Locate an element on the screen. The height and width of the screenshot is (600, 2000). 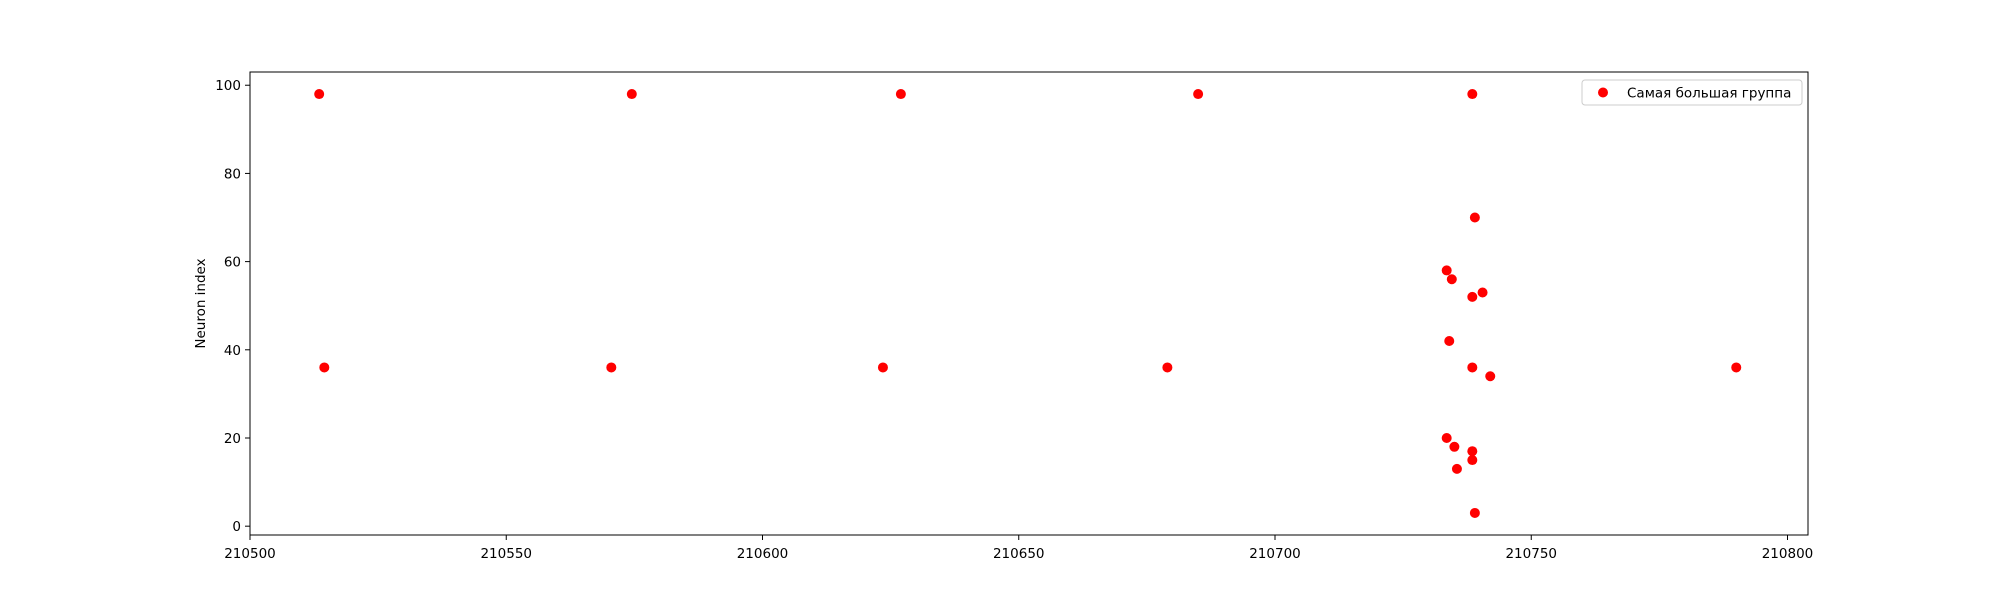
x-tick-label: 210600 is located at coordinates (763, 554).